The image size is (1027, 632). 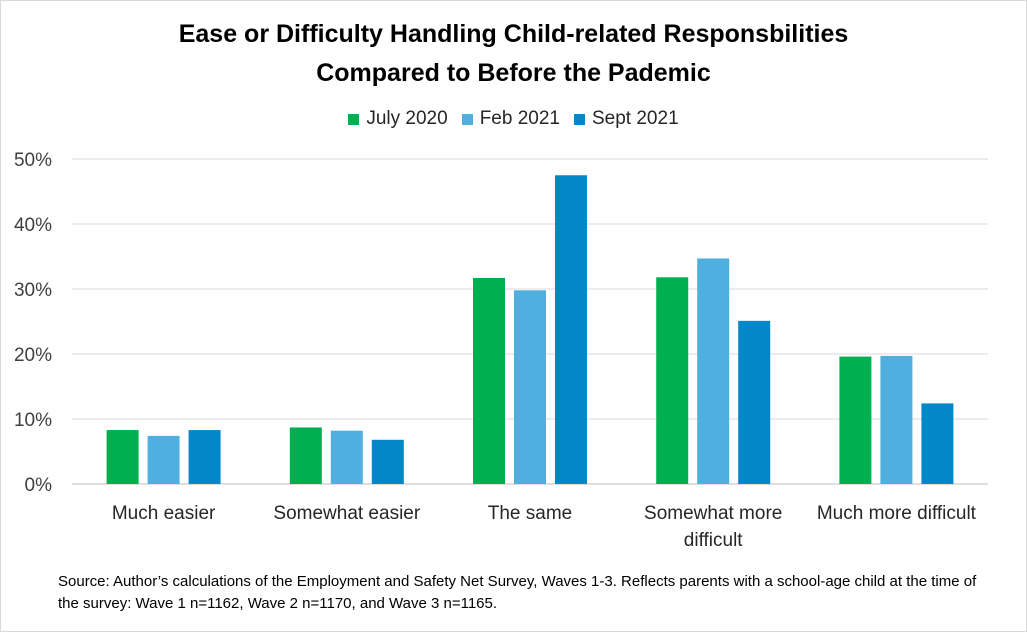 I want to click on x-category-label: The same, so click(x=530, y=513).